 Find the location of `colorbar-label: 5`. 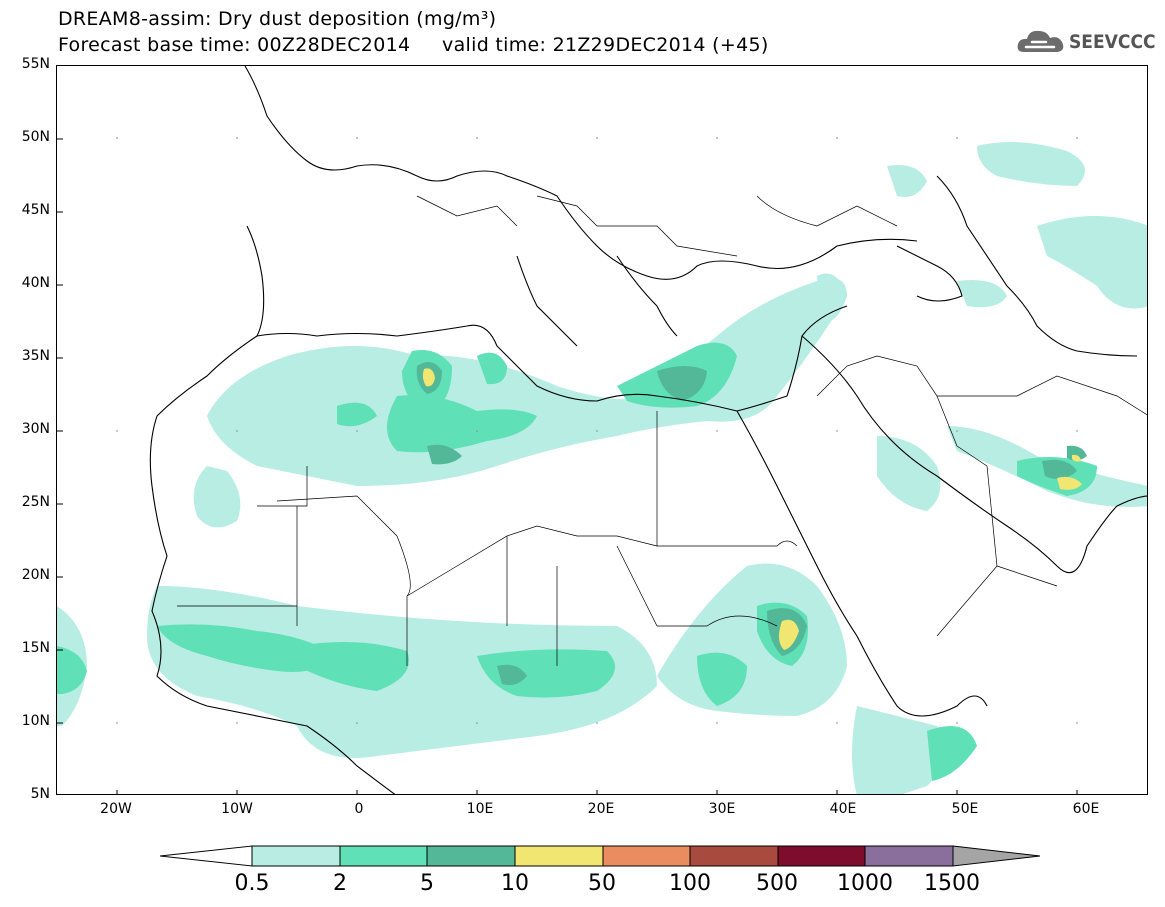

colorbar-label: 5 is located at coordinates (427, 883).